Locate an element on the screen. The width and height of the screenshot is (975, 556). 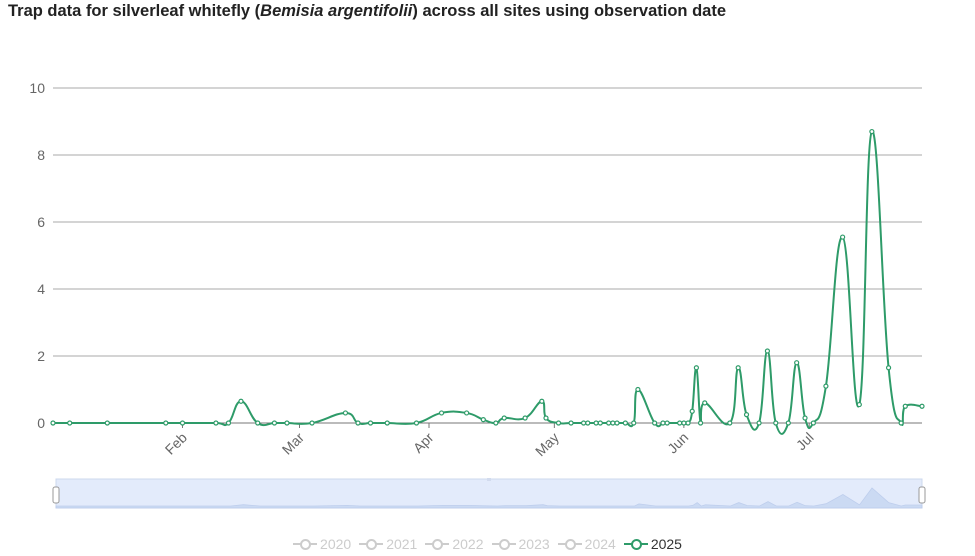
legend-item-2023: 2023 is located at coordinates (520, 544).